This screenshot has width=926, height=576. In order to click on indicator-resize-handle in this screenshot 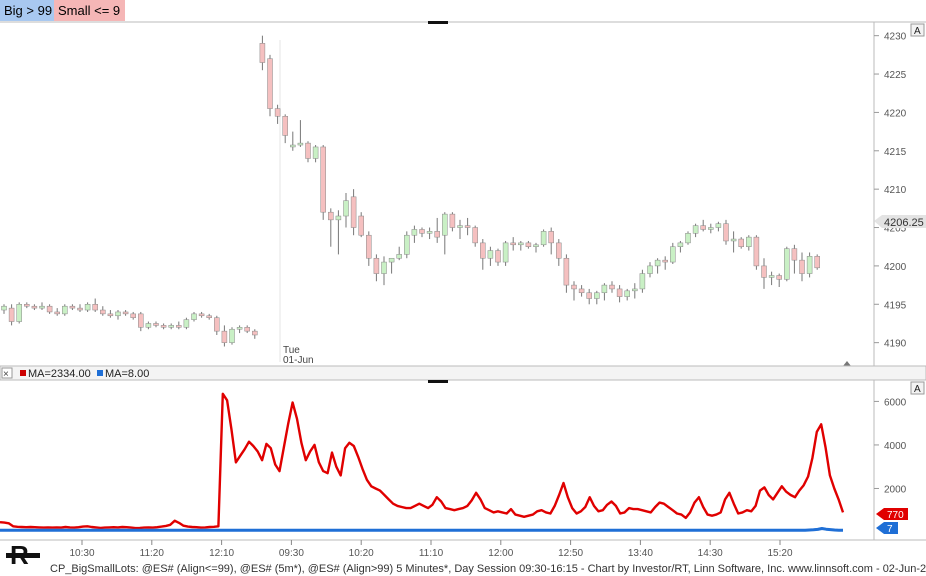, I will do `click(438, 381)`.